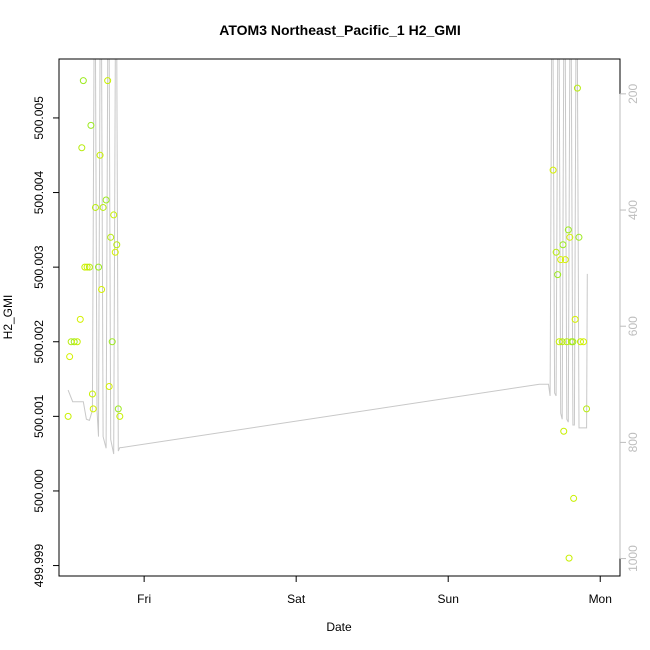 The width and height of the screenshot is (650, 650). I want to click on y2-tick-label: 600, so click(633, 326).